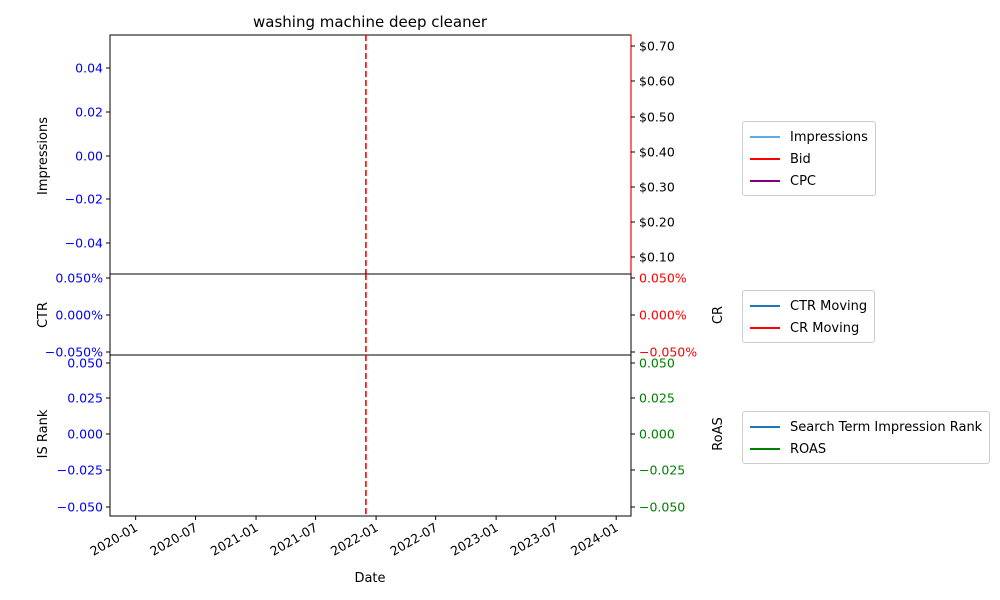  What do you see at coordinates (657, 257) in the screenshot?
I see `right-tick-label: $0.10` at bounding box center [657, 257].